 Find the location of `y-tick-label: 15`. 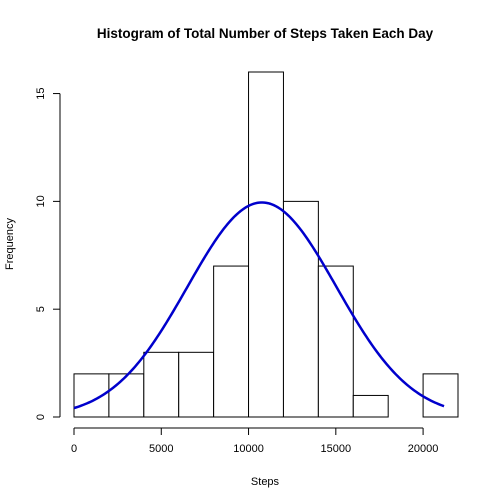

y-tick-label: 15 is located at coordinates (41, 93).